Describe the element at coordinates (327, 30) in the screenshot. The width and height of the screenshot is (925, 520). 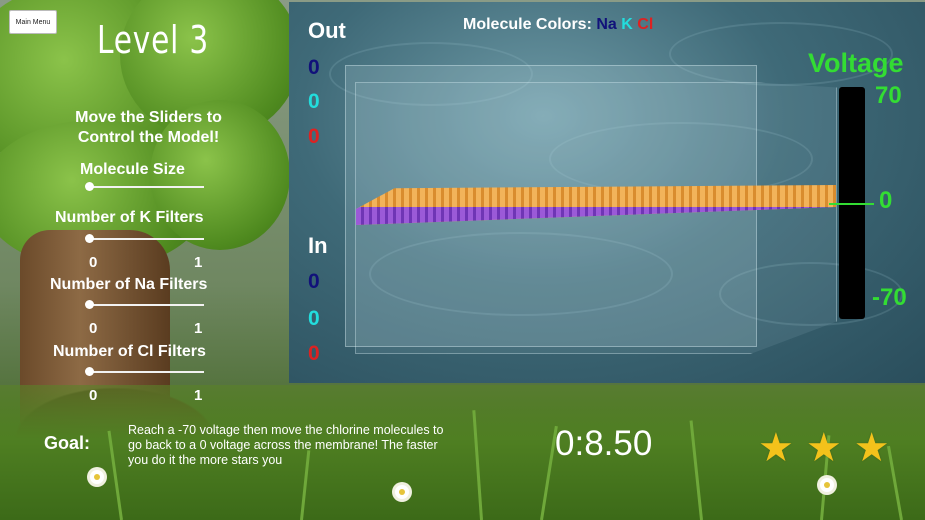
I see `out-label: Out` at that location.